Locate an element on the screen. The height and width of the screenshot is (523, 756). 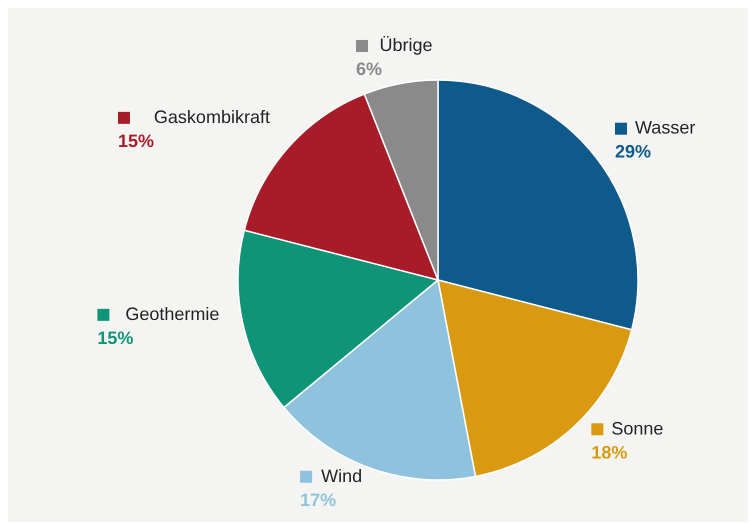
data-label: 6% is located at coordinates (369, 68).